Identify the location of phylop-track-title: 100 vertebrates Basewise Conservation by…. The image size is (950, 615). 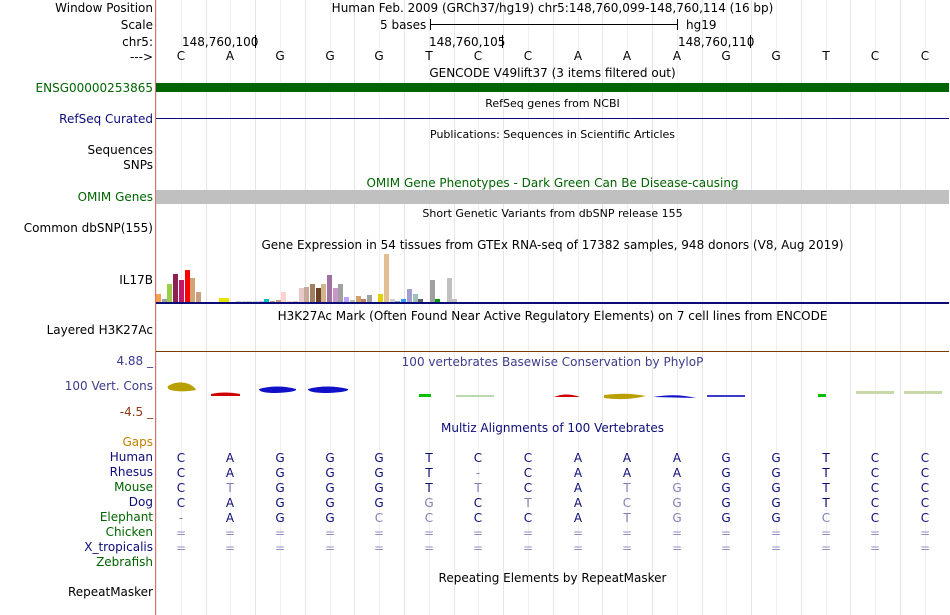
(552, 362).